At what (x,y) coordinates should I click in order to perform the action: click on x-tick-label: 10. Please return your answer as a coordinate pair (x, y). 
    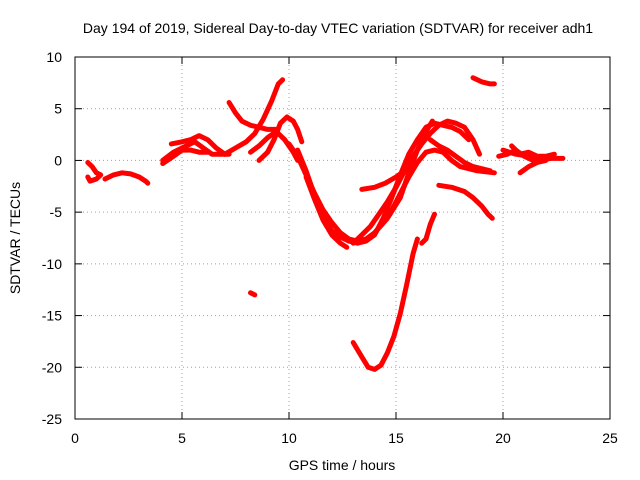
    Looking at the image, I should click on (289, 438).